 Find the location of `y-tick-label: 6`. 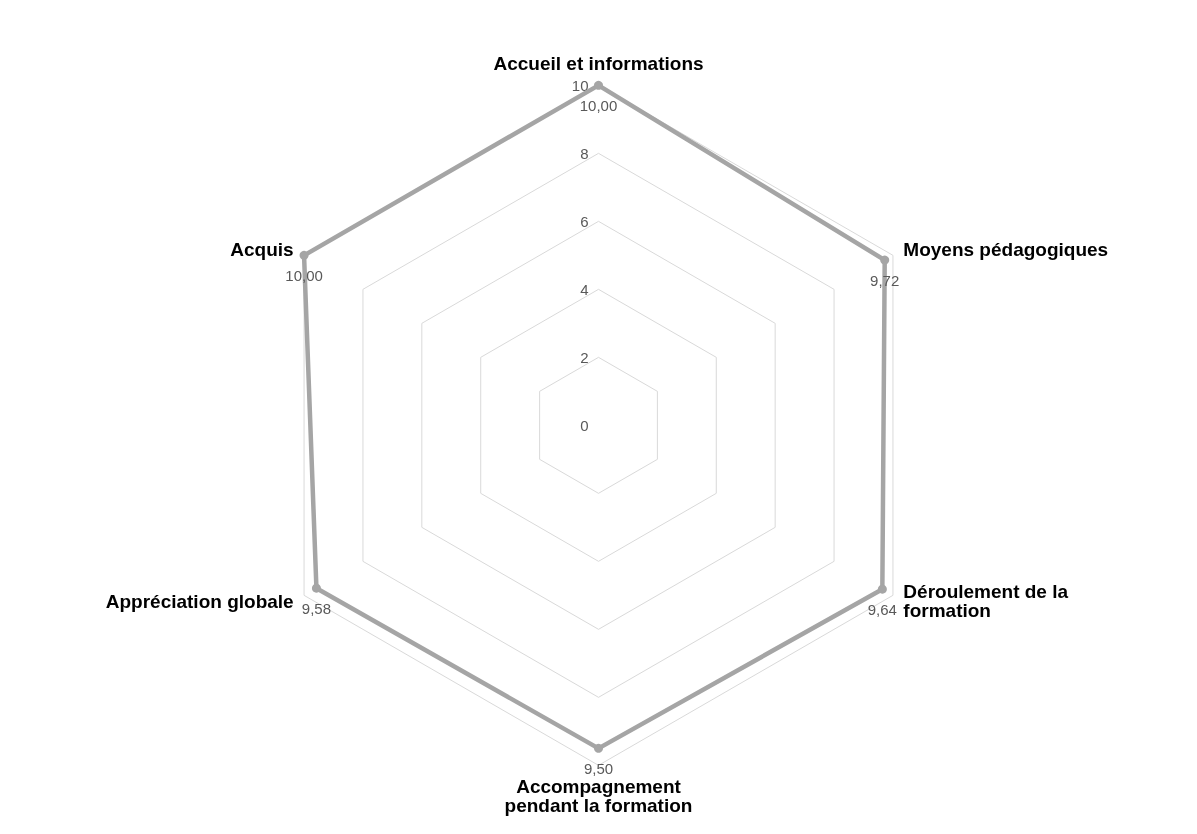

y-tick-label: 6 is located at coordinates (584, 221).